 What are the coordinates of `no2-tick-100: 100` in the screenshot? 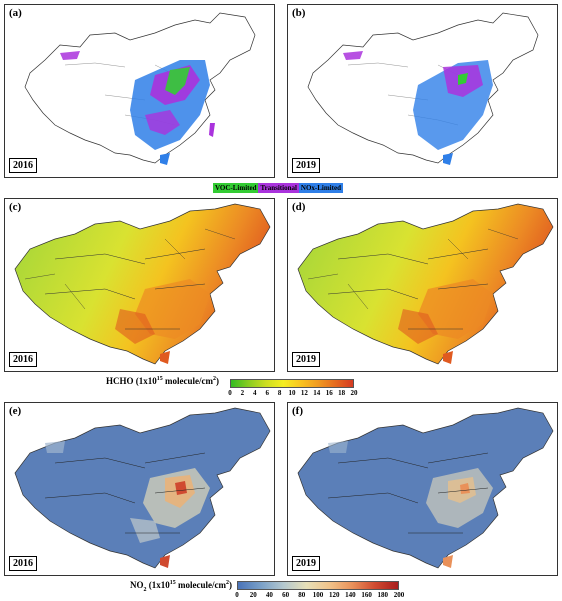 It's located at (318, 595).